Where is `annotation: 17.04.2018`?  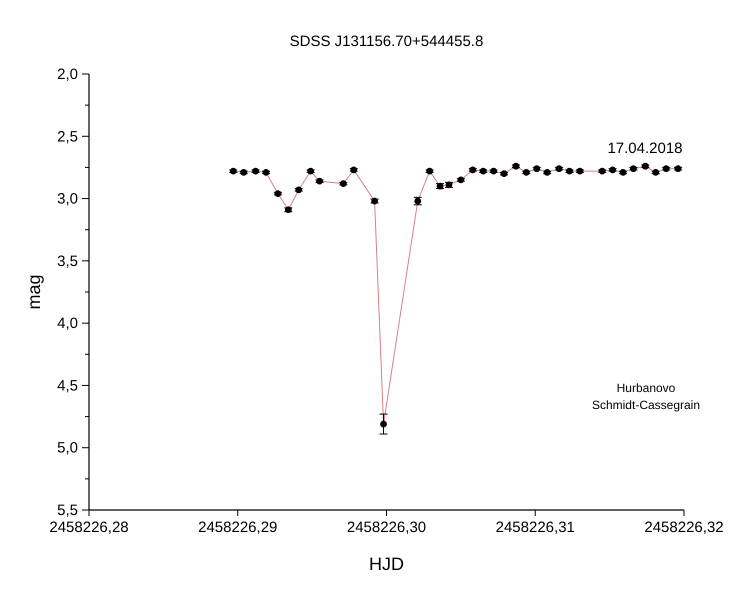 annotation: 17.04.2018 is located at coordinates (645, 148).